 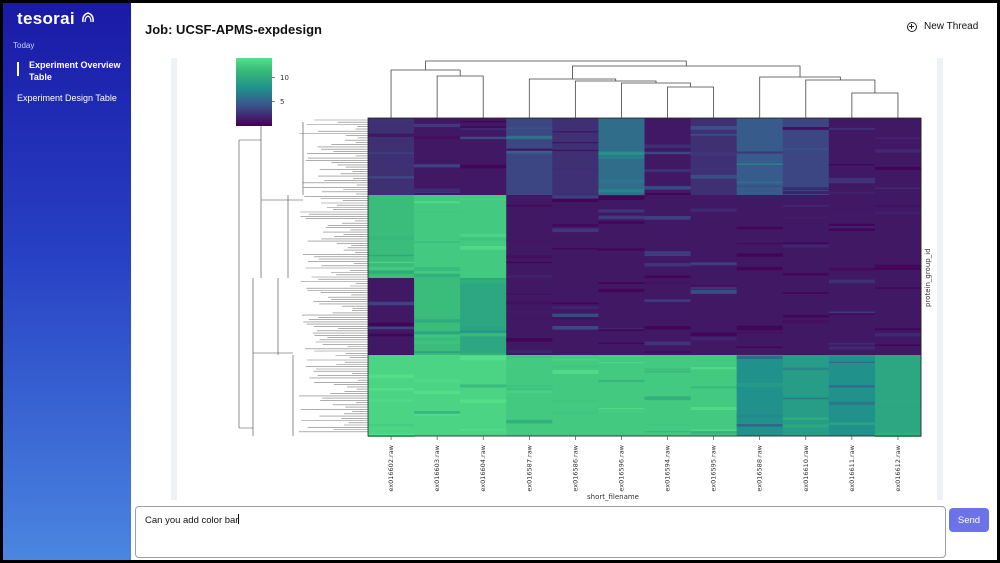 What do you see at coordinates (75, 71) in the screenshot?
I see `sidebar-item-experiment-overview: Experiment Overview Table` at bounding box center [75, 71].